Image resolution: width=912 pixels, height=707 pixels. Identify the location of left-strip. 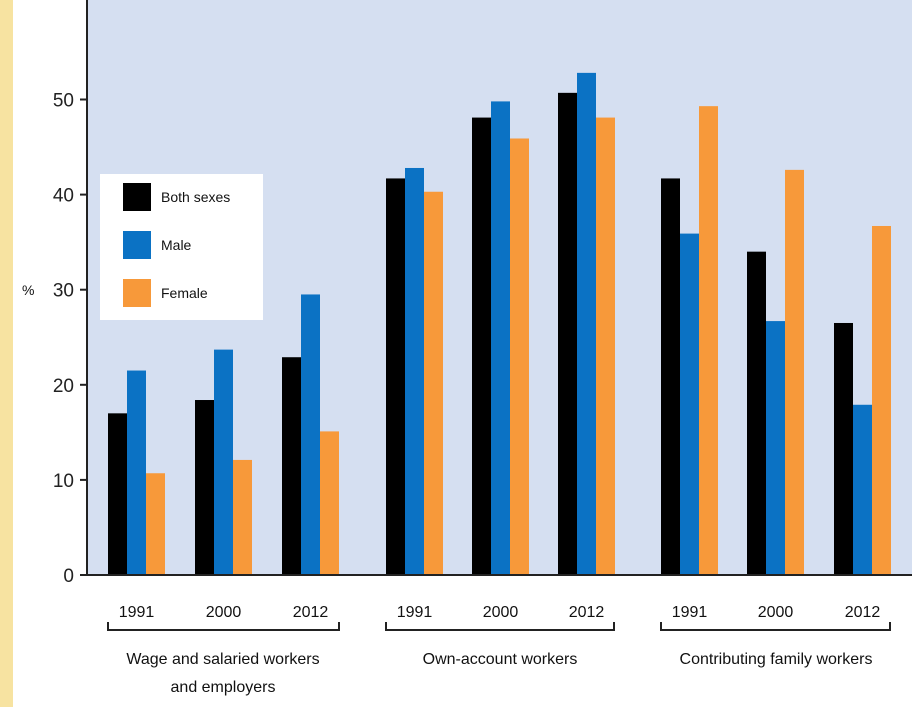
(6, 353).